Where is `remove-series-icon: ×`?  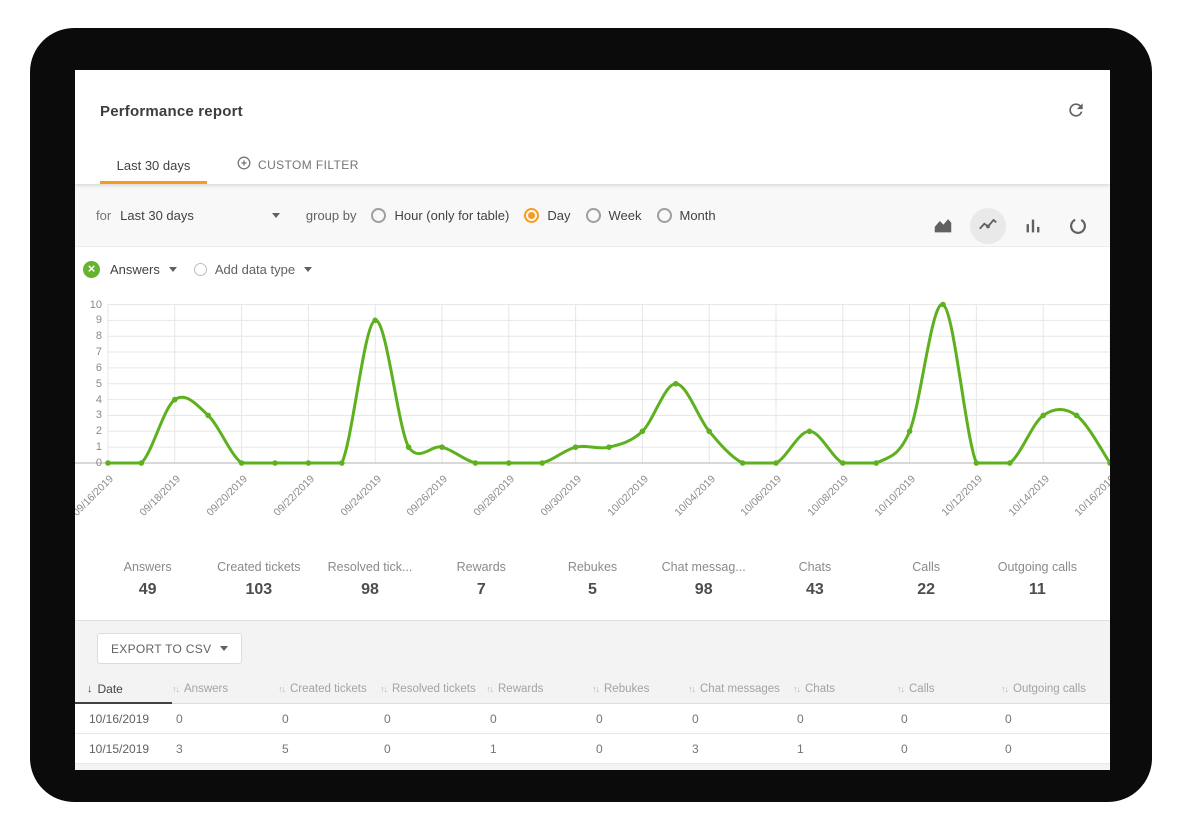 remove-series-icon: × is located at coordinates (91, 269).